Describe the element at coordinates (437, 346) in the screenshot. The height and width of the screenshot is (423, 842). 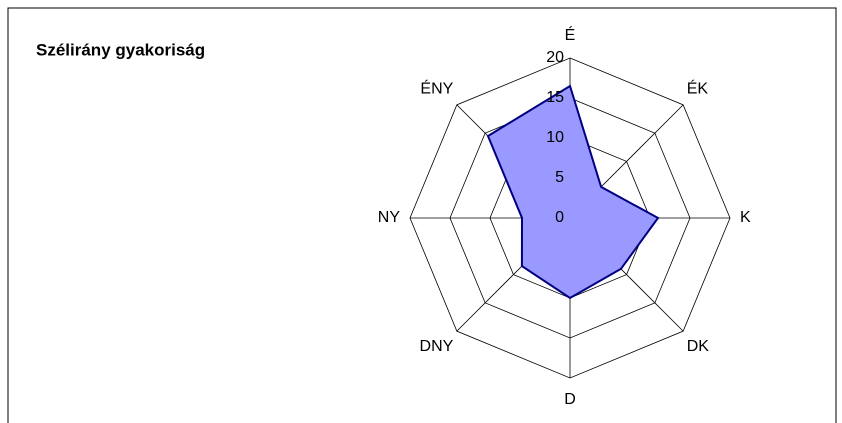
I see `category-label: DNY` at that location.